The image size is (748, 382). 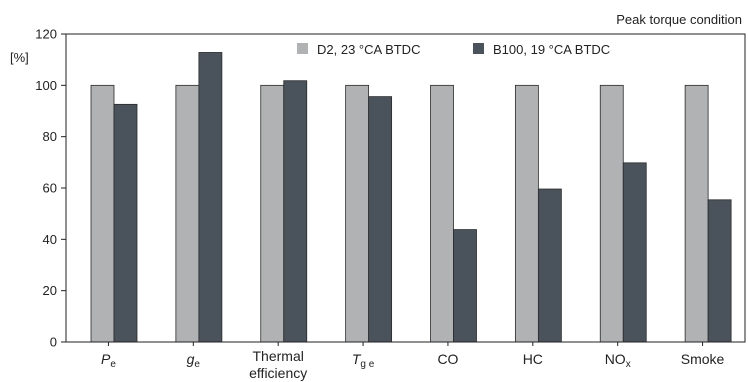 What do you see at coordinates (53, 342) in the screenshot?
I see `y-tick-label: 0` at bounding box center [53, 342].